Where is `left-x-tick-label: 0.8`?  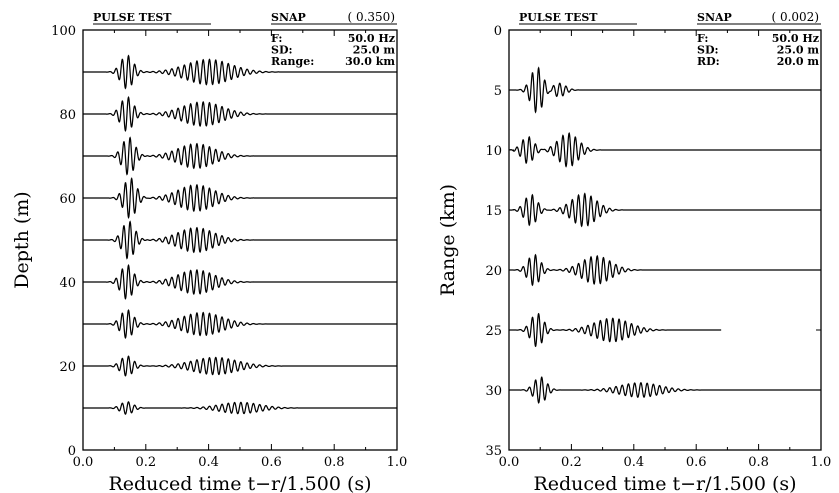 left-x-tick-label: 0.8 is located at coordinates (334, 462).